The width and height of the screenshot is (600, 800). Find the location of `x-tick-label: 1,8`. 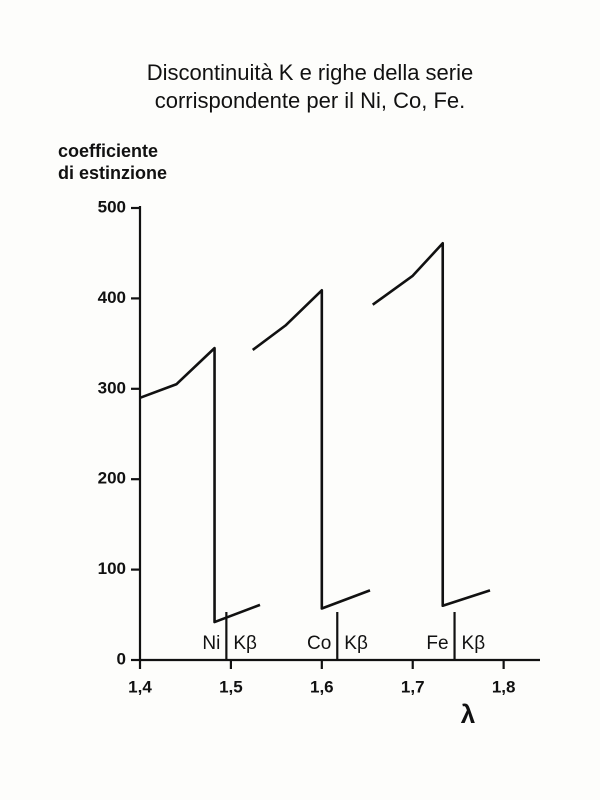

x-tick-label: 1,8 is located at coordinates (504, 686).